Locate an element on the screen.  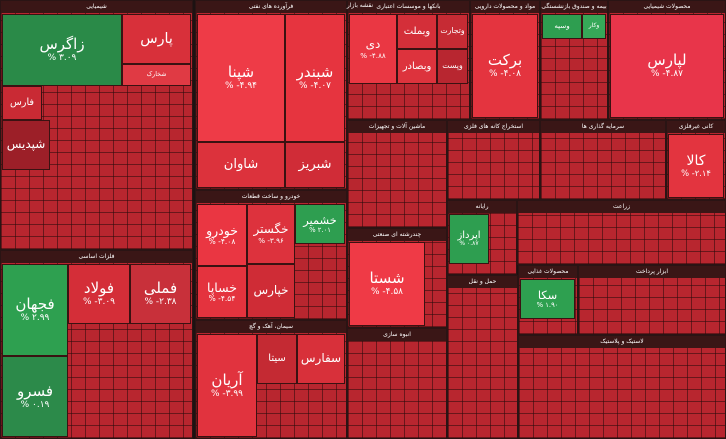
sector-title: کانی غیرفلزی is located at coordinates (696, 127).